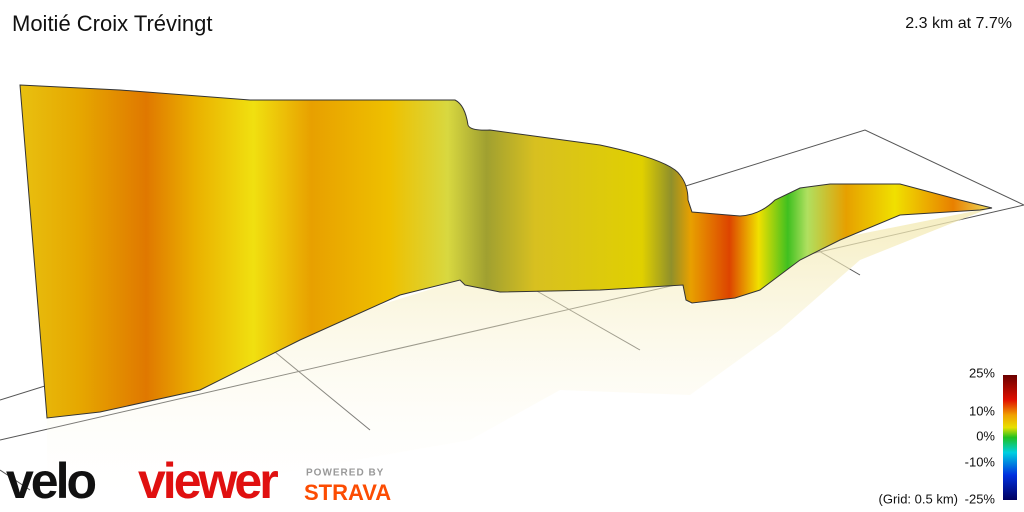 The image size is (1024, 512). I want to click on color-scale, so click(1010, 437).